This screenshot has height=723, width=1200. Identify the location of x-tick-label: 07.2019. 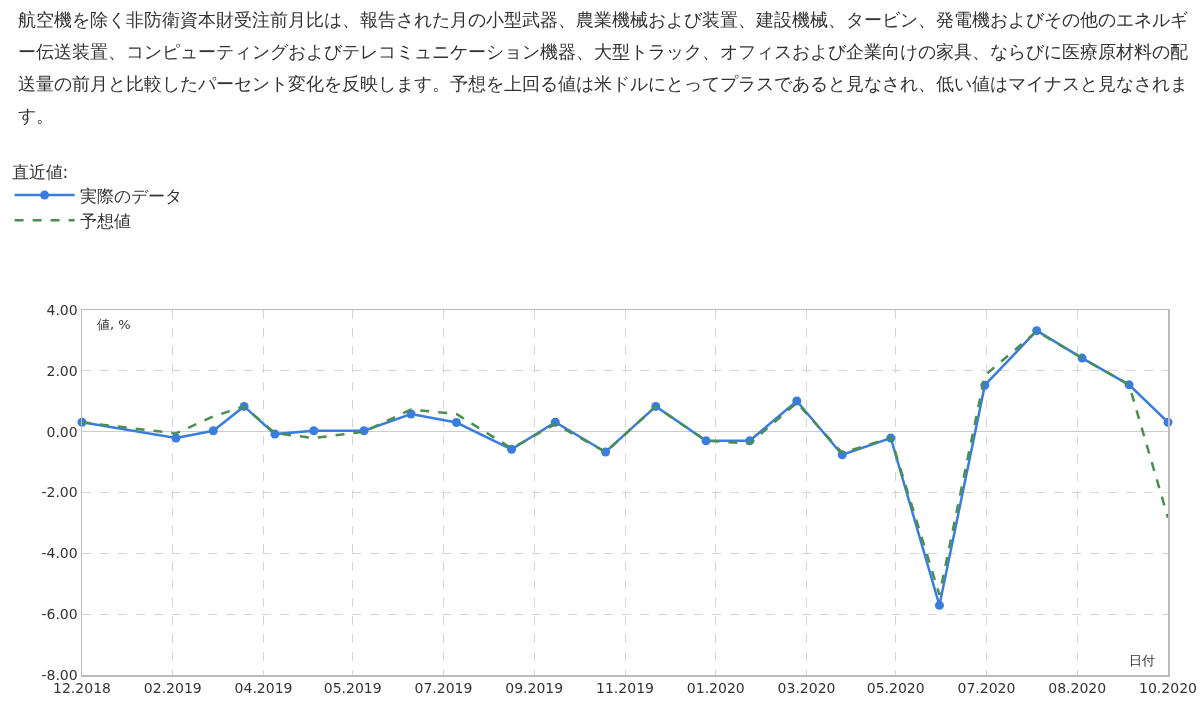
(443, 688).